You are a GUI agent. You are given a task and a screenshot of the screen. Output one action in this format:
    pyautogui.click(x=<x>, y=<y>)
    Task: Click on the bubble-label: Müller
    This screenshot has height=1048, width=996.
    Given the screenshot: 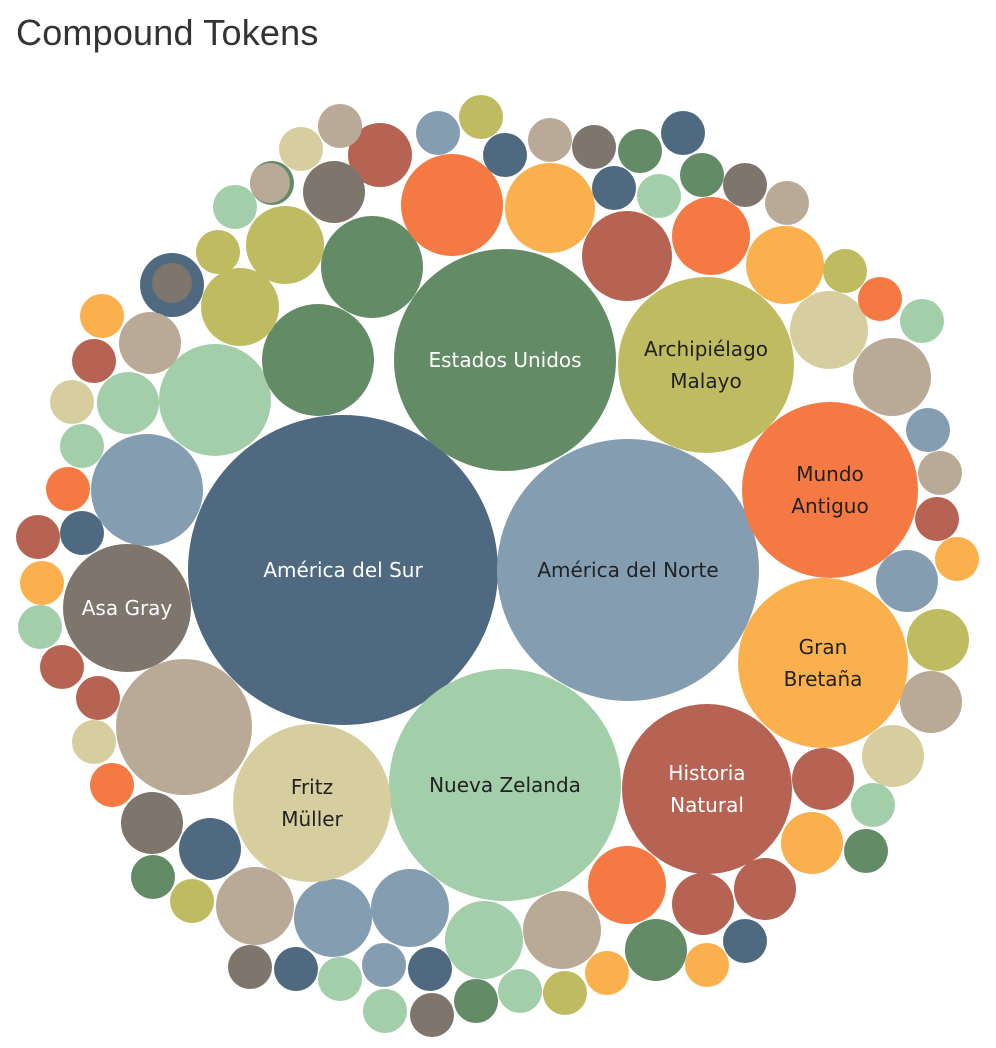 What is the action you would take?
    pyautogui.click(x=312, y=819)
    